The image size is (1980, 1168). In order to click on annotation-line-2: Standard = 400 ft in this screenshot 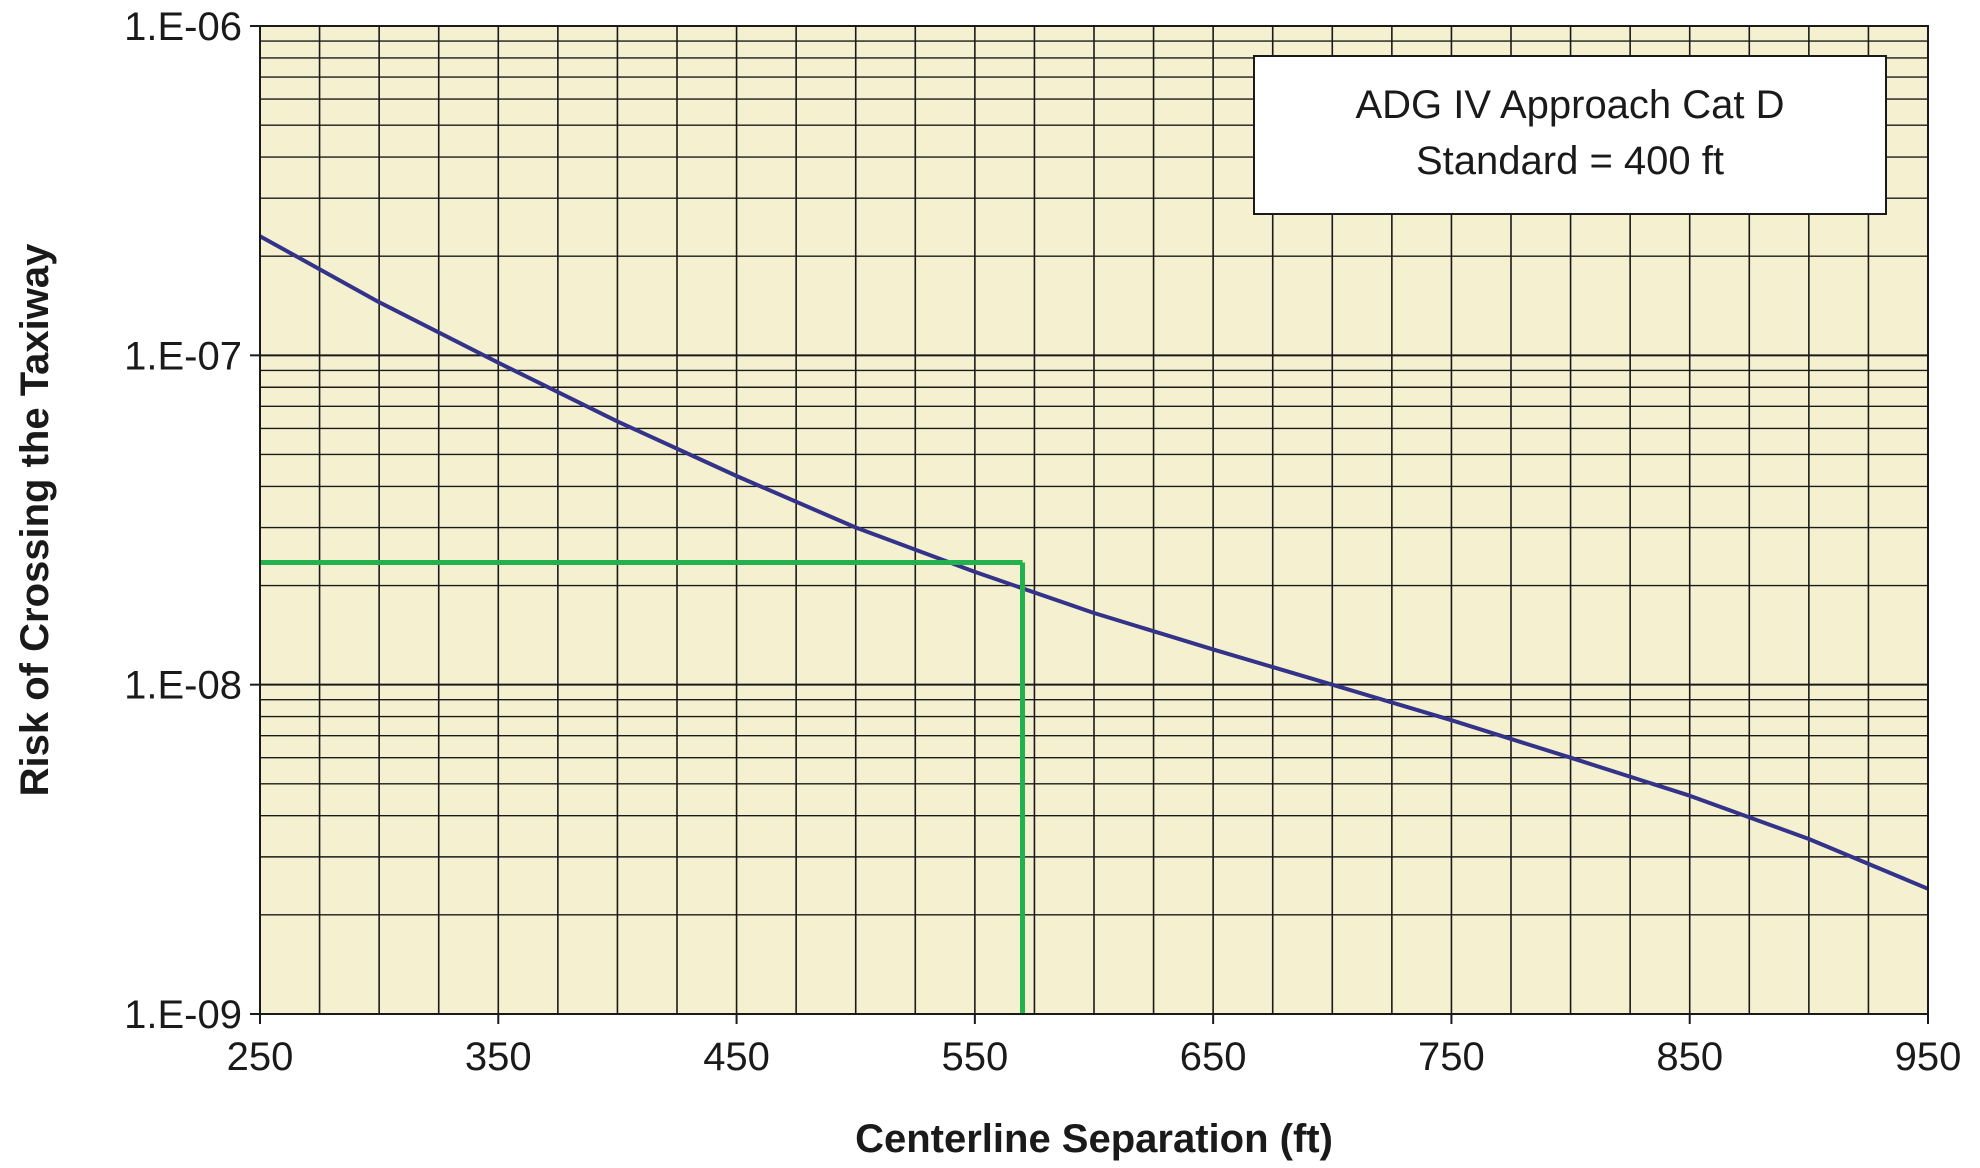, I will do `click(1570, 161)`.